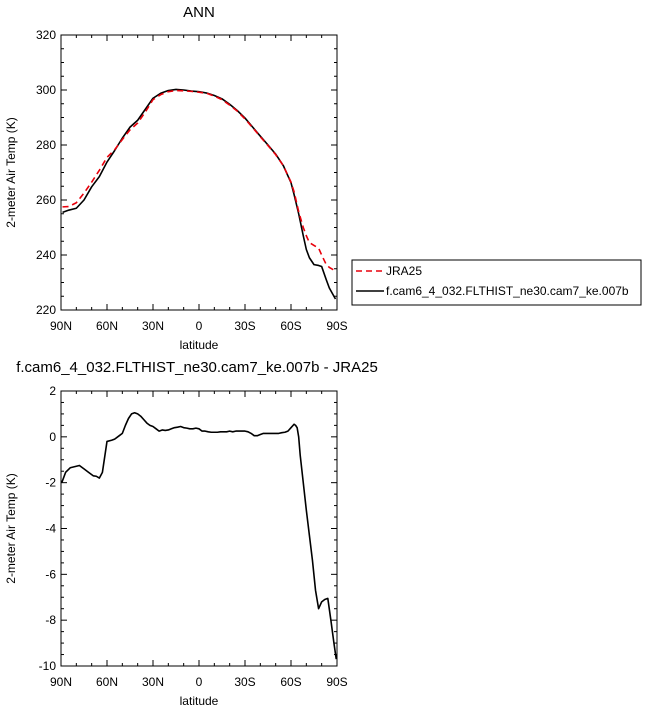 The image size is (649, 716). I want to click on y-tick-label: -2, so click(50, 483).